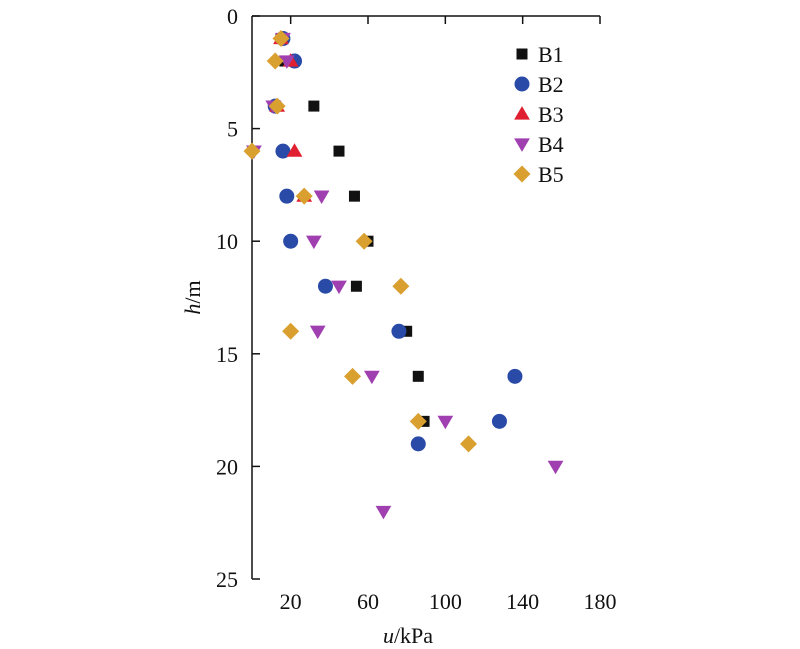 The width and height of the screenshot is (800, 649). I want to click on y-axis-title: h/m, so click(192, 297).